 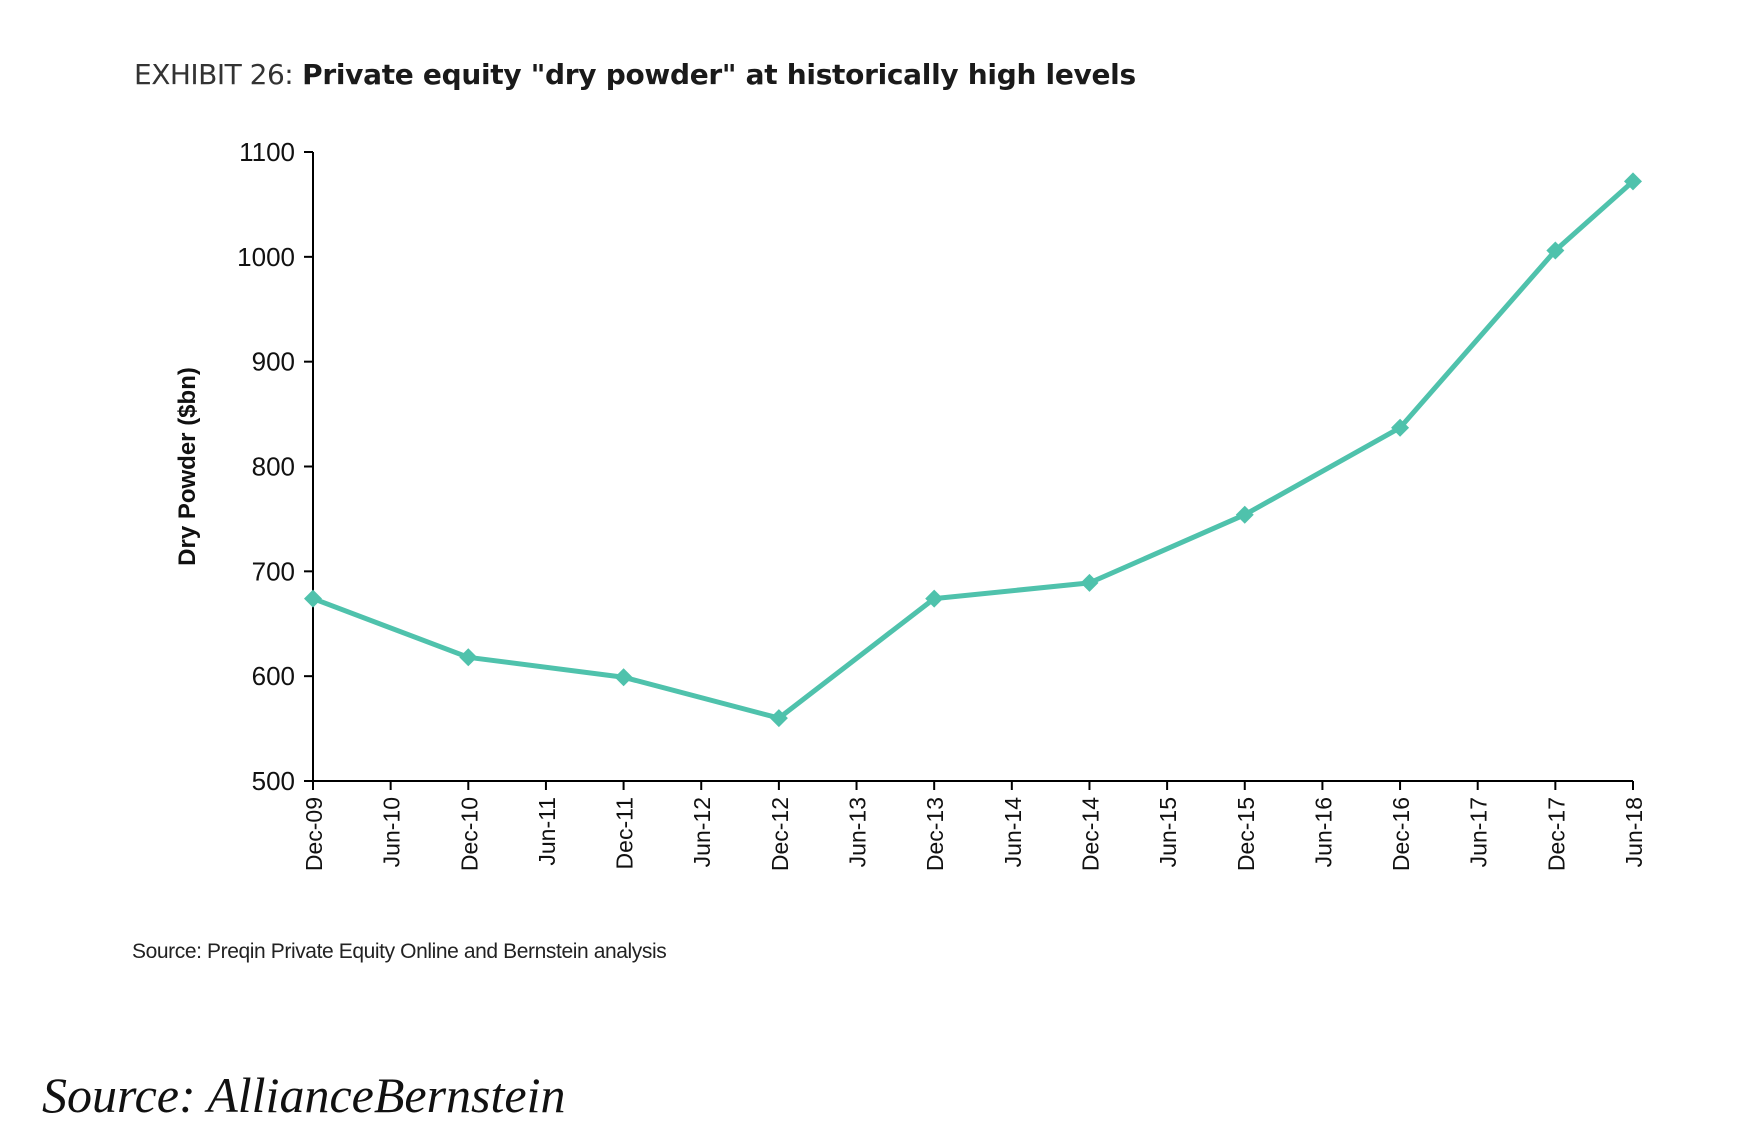 What do you see at coordinates (314, 834) in the screenshot?
I see `x-tick-label: Dec-09` at bounding box center [314, 834].